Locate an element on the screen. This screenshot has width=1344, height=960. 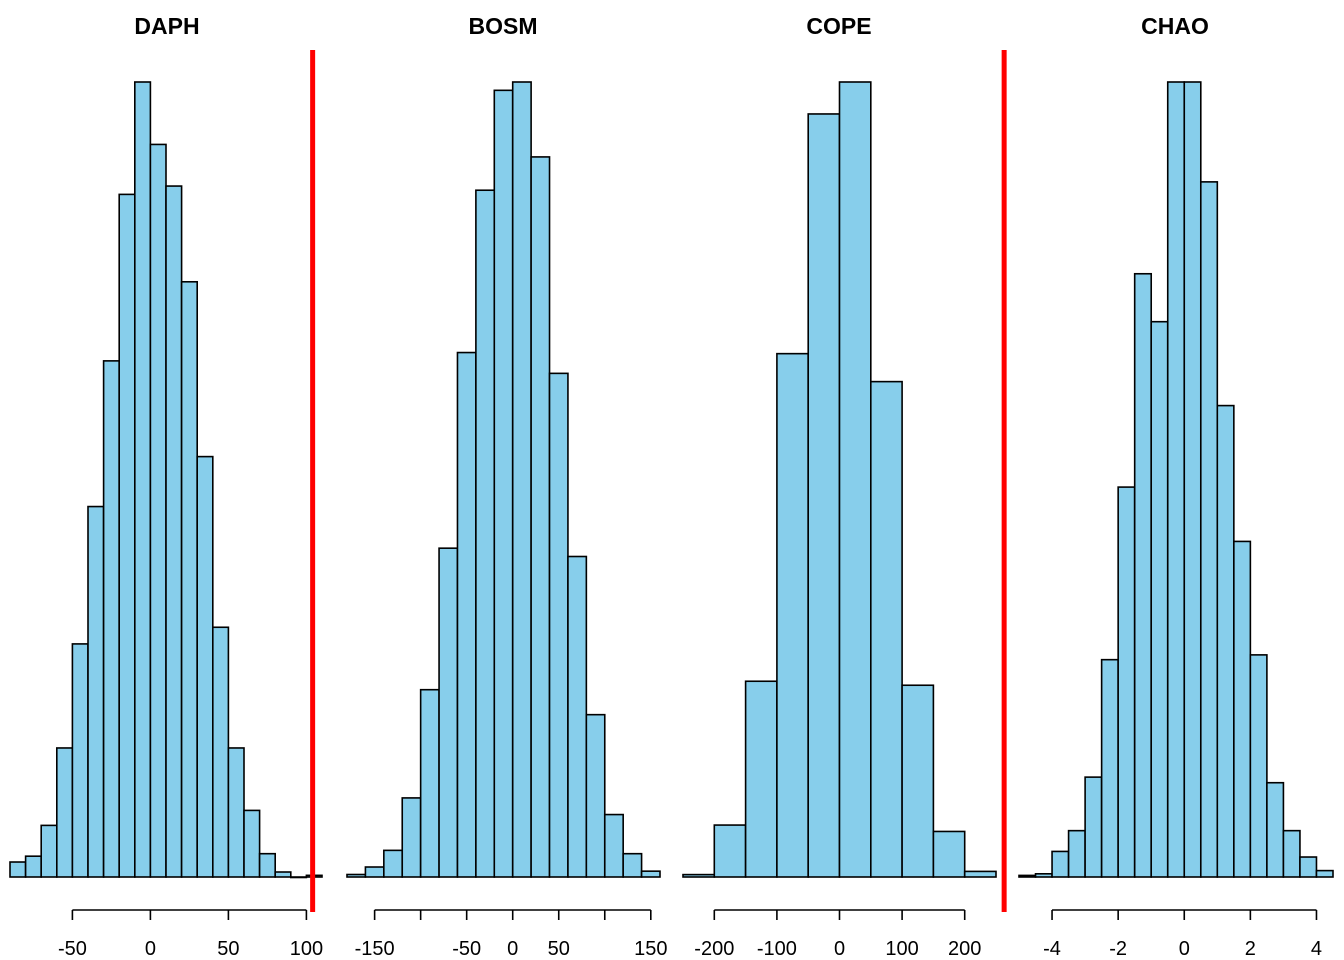
x-tick-label: -150 is located at coordinates (375, 949).